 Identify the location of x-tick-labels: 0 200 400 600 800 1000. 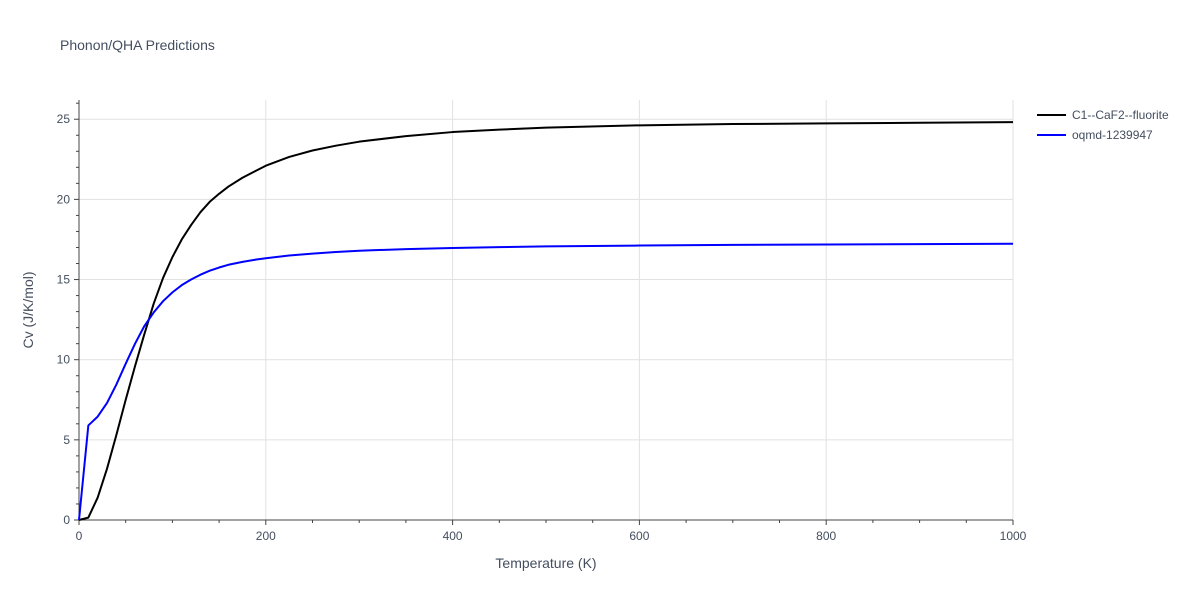
(551, 536).